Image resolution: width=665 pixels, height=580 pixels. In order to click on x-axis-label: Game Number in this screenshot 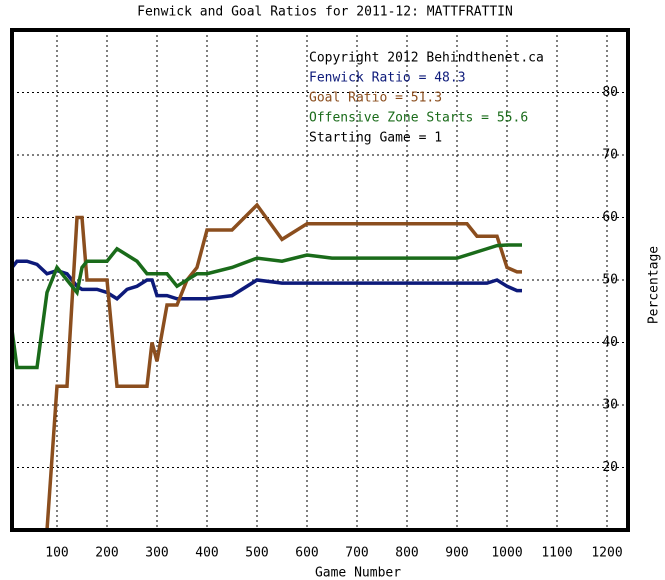, I will do `click(358, 573)`.